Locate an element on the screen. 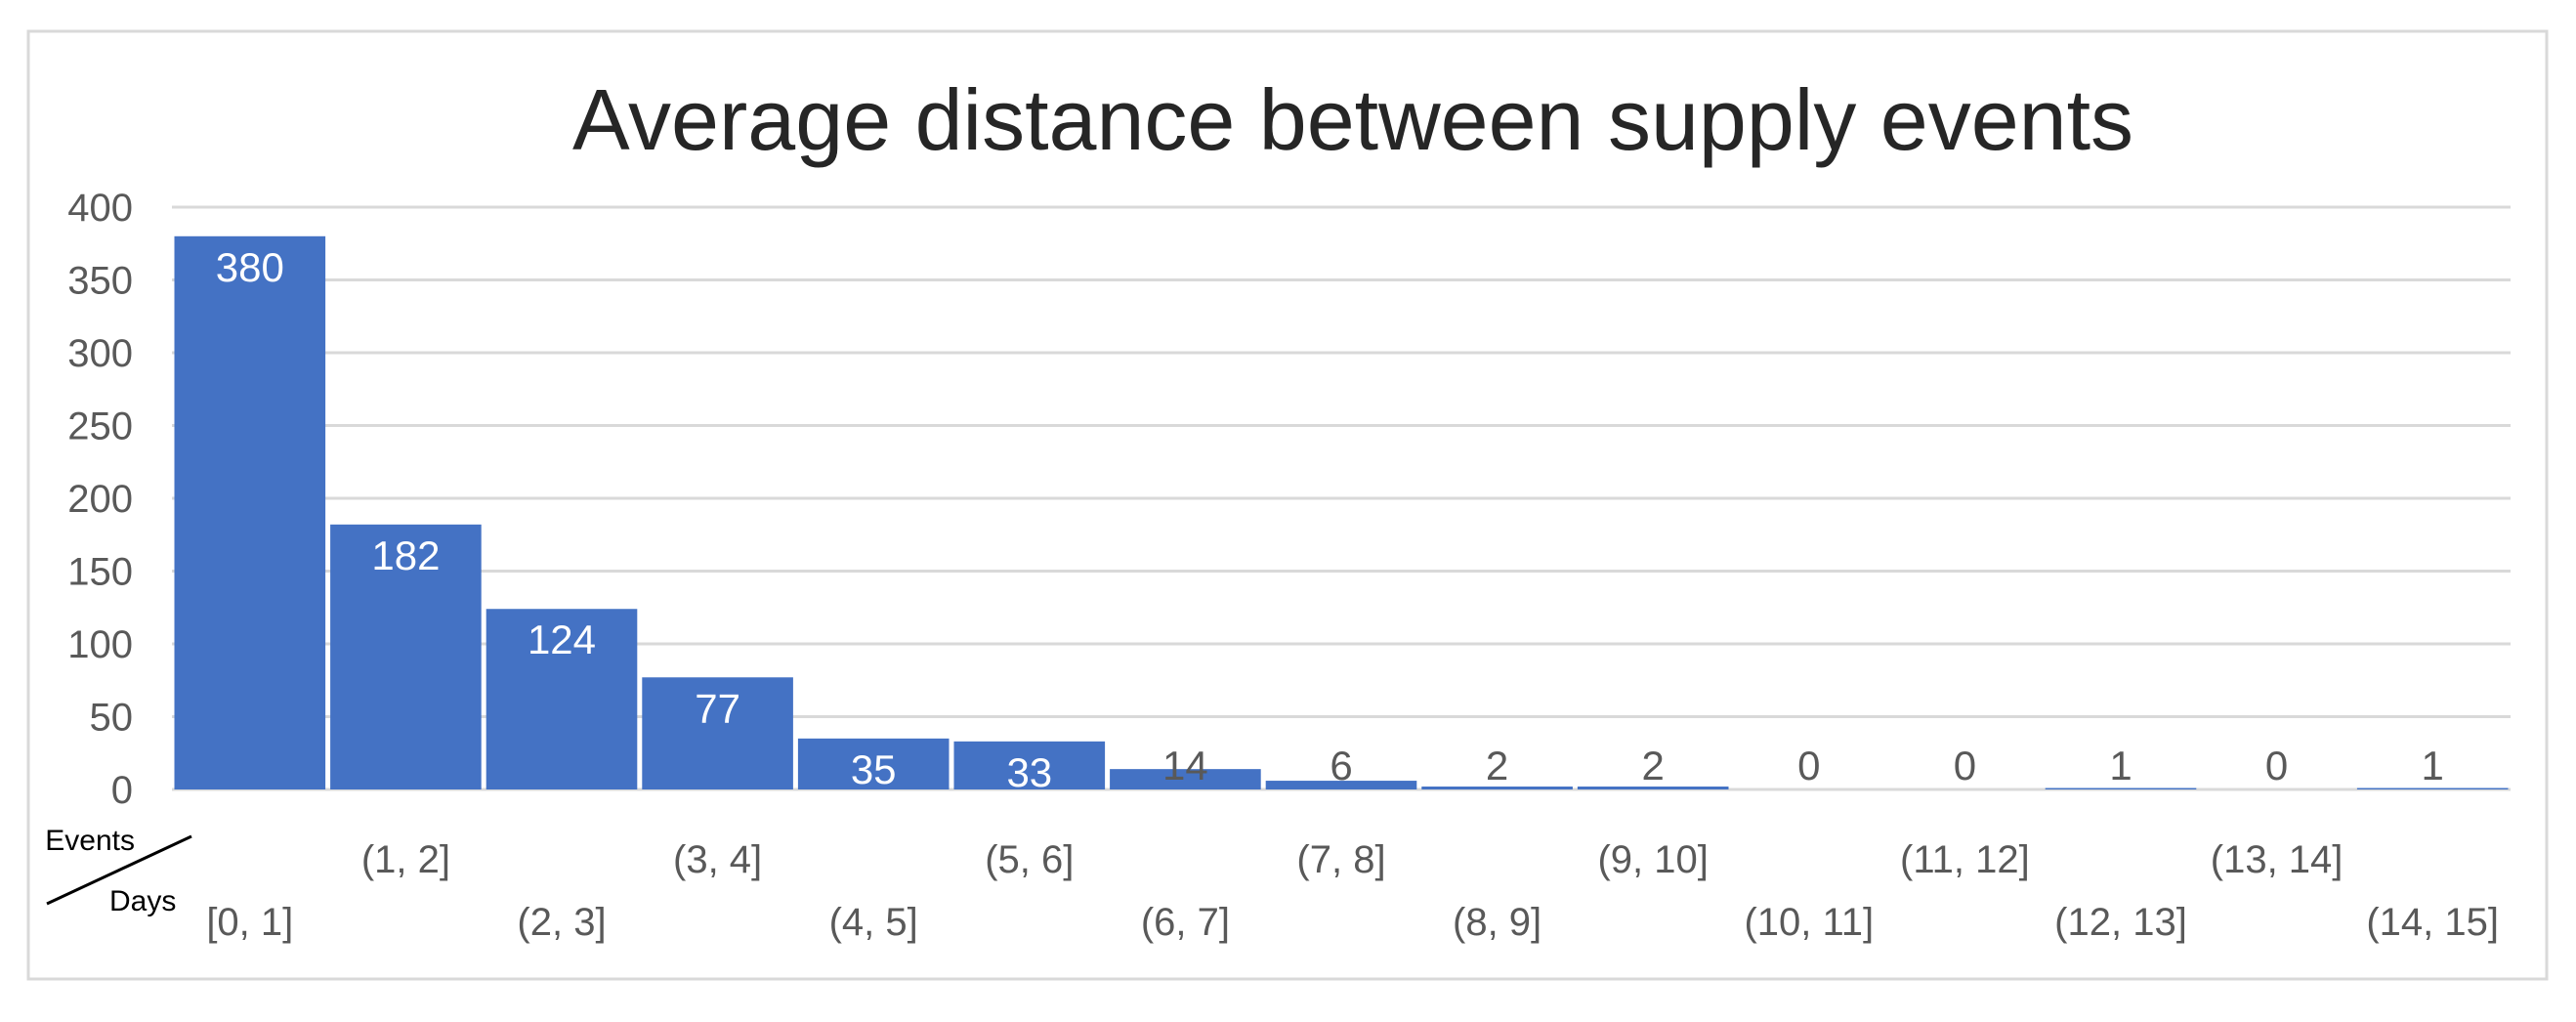 Image resolution: width=2576 pixels, height=1022 pixels. x-tick-label: (7, 8] is located at coordinates (1340, 859).